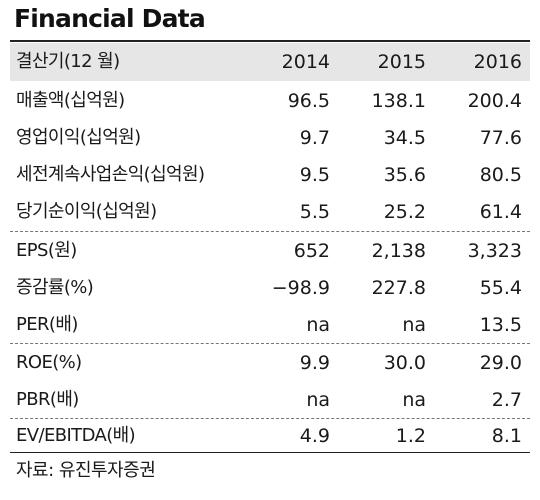 This screenshot has width=540, height=500. What do you see at coordinates (314, 138) in the screenshot?
I see `cell-2014: 9.7` at bounding box center [314, 138].